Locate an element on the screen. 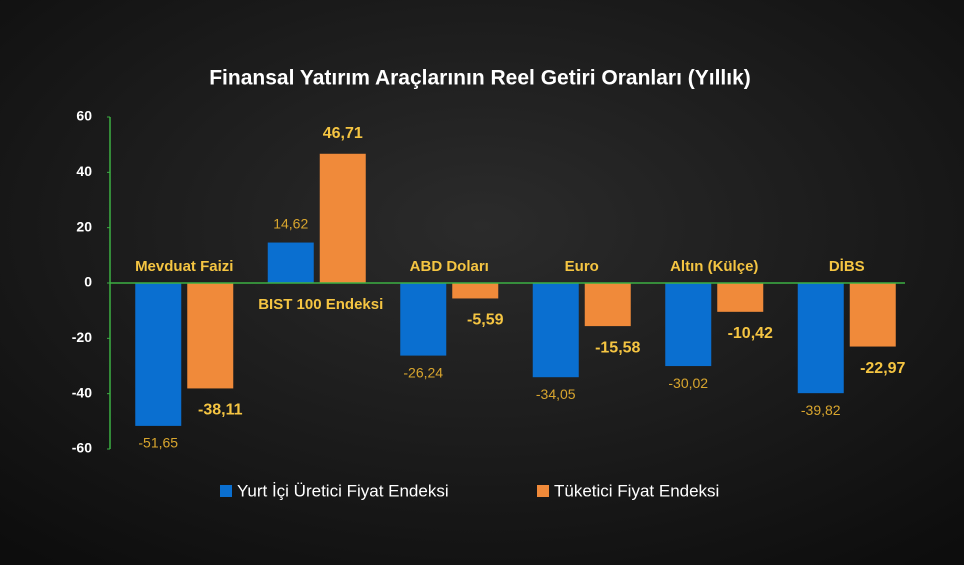 Image resolution: width=964 pixels, height=565 pixels. y-tick-label: 40 is located at coordinates (84, 171).